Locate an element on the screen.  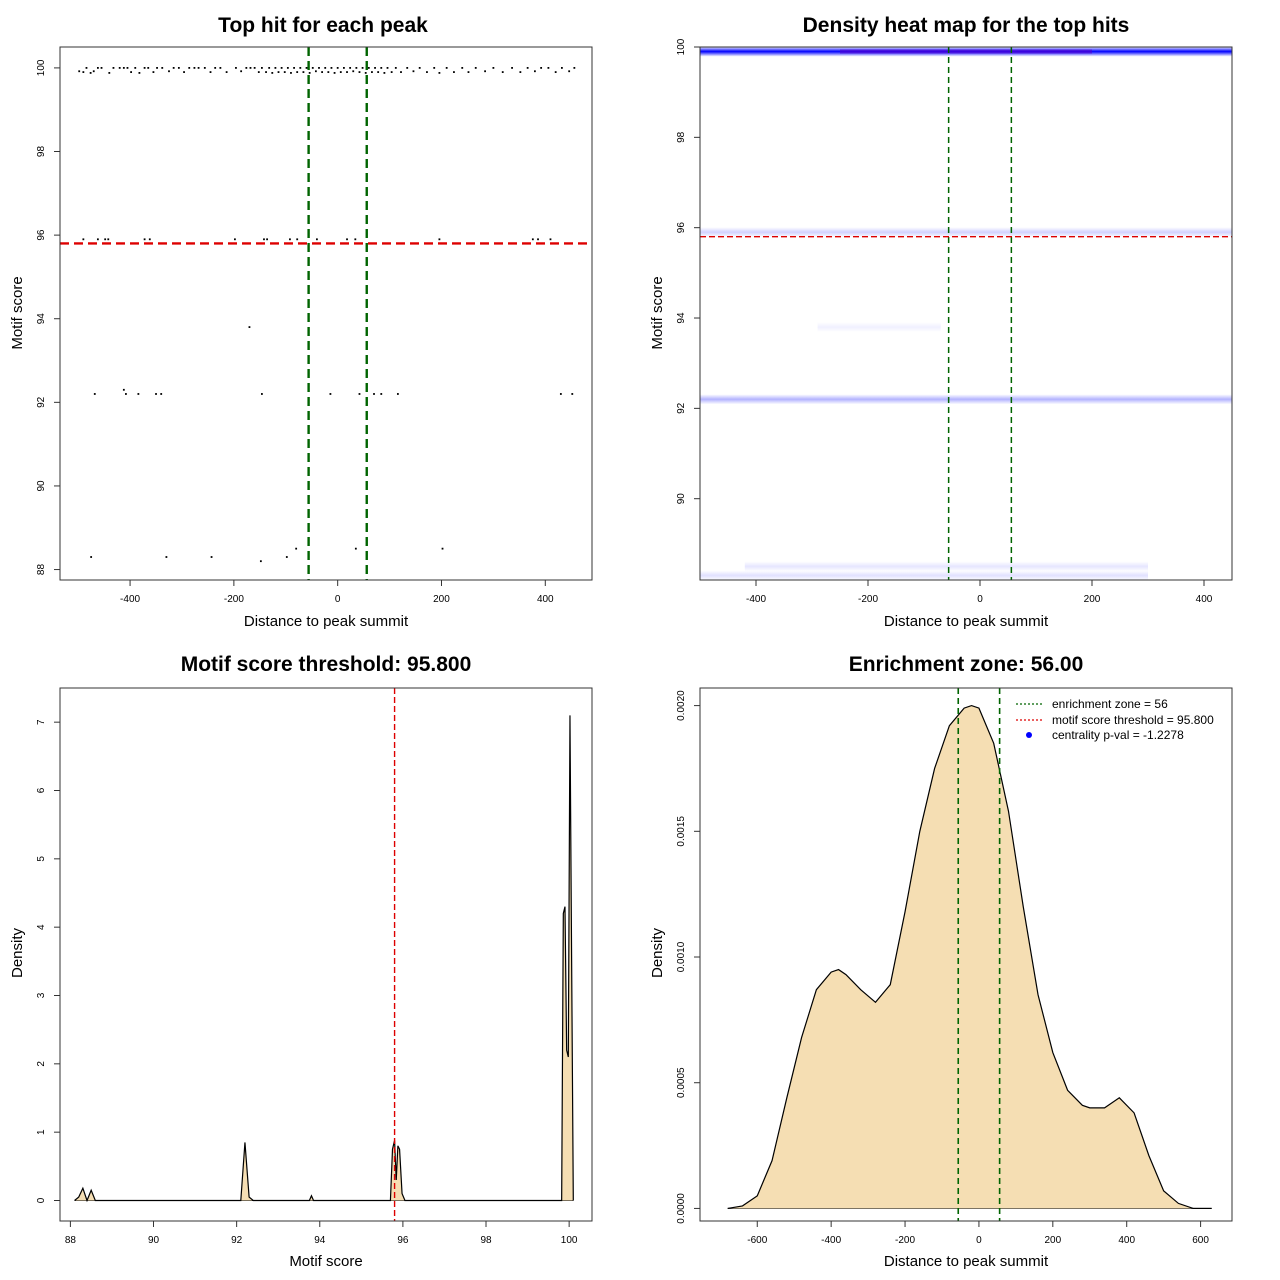
y-tick-label: 88 is located at coordinates (41, 570).